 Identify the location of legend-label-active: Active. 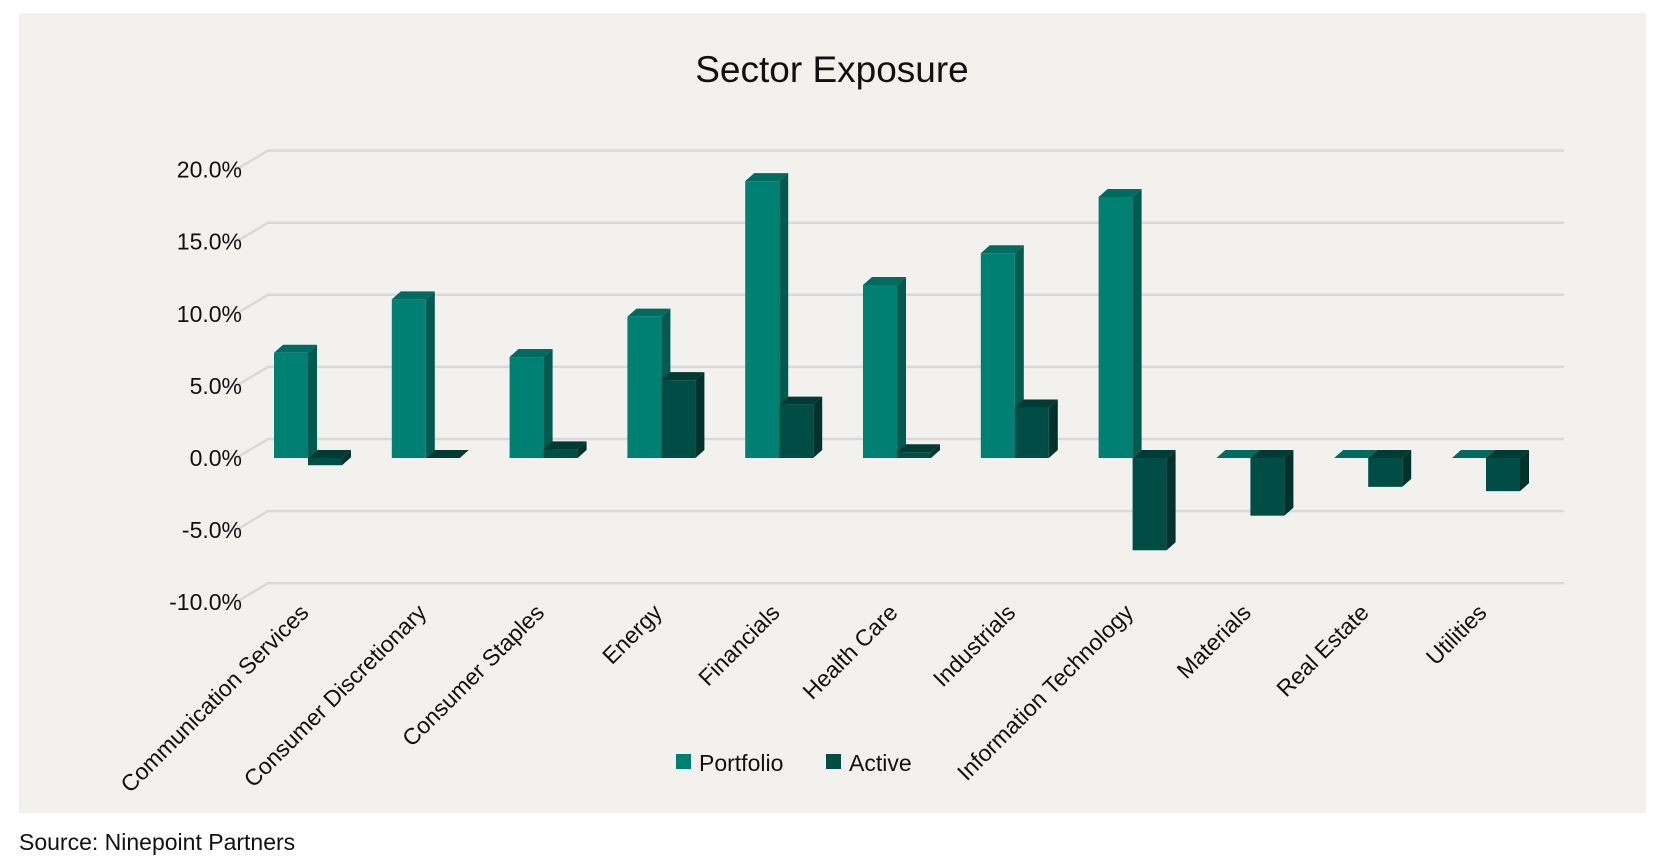
(880, 763).